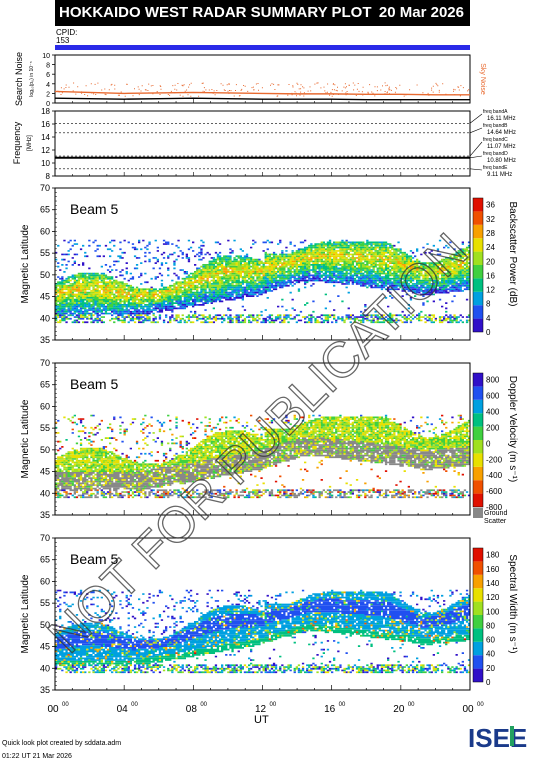  Describe the element at coordinates (48, 66) in the screenshot. I see `search-noise-ytick-label: 8` at that location.